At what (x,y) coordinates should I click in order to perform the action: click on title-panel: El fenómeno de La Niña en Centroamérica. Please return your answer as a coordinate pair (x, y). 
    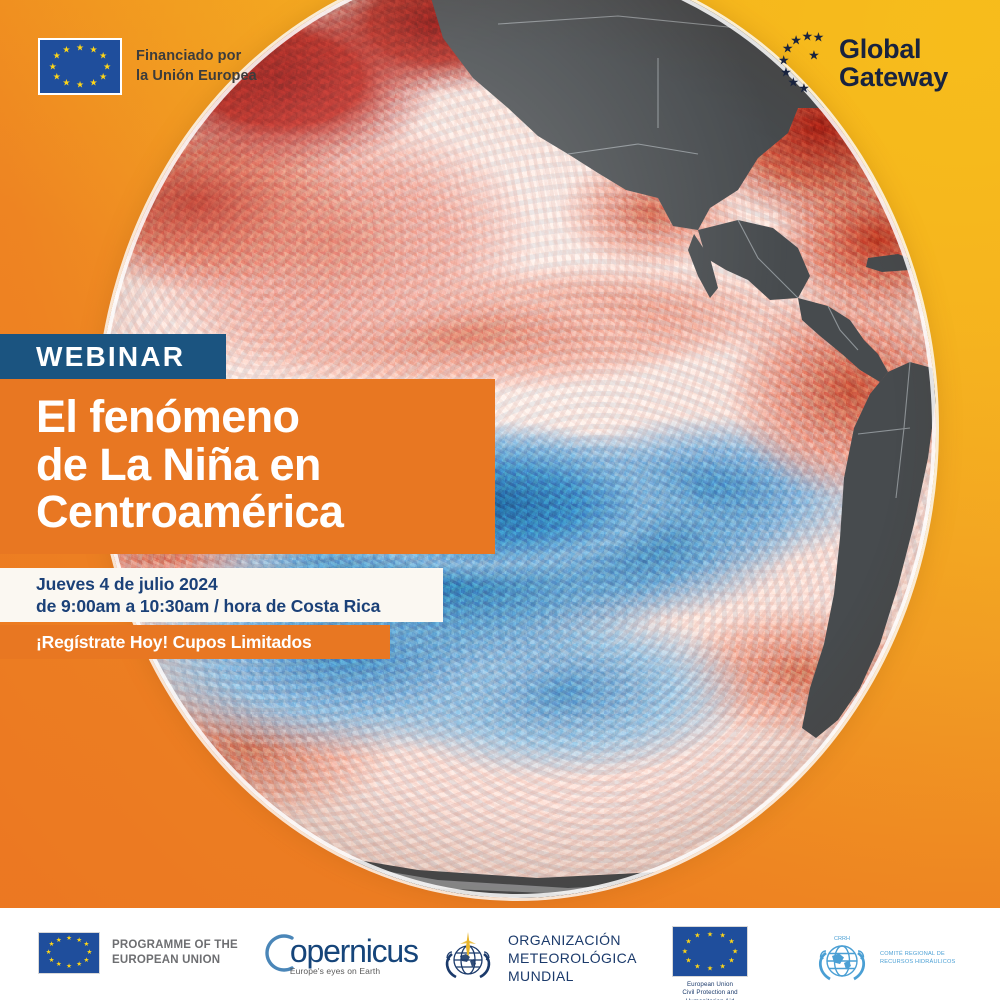
    Looking at the image, I should click on (247, 466).